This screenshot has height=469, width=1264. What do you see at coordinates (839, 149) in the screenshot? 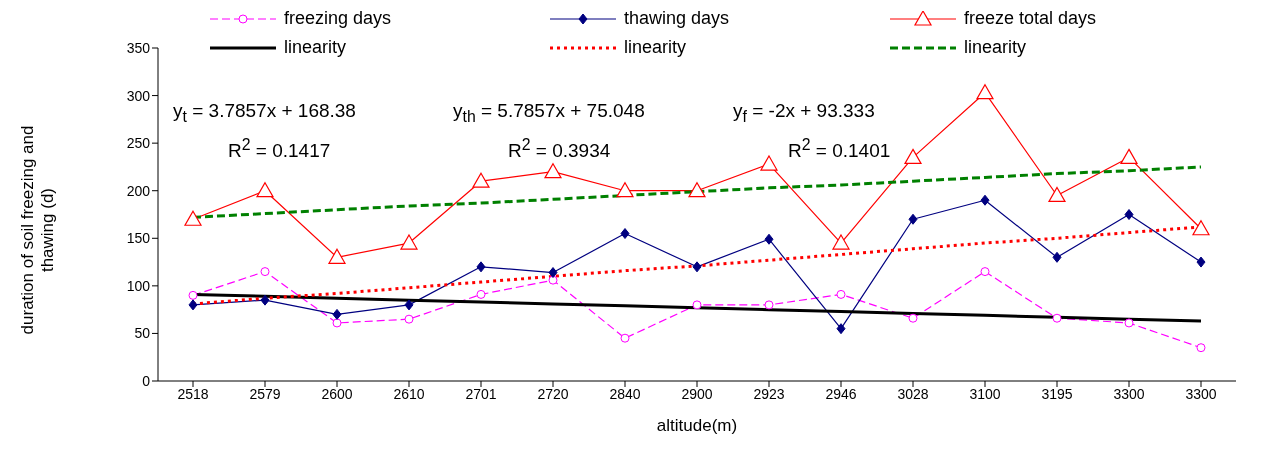
I see `annotation: R$^{2}$ = 0.1401` at bounding box center [839, 149].